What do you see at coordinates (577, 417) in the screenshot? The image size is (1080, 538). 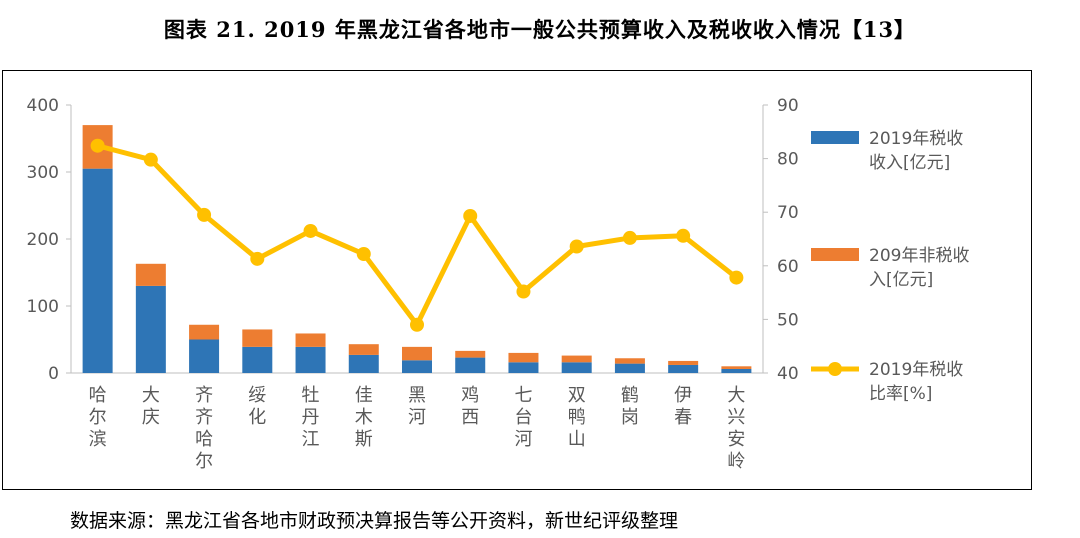 I see `x-tick-label: 鸭` at bounding box center [577, 417].